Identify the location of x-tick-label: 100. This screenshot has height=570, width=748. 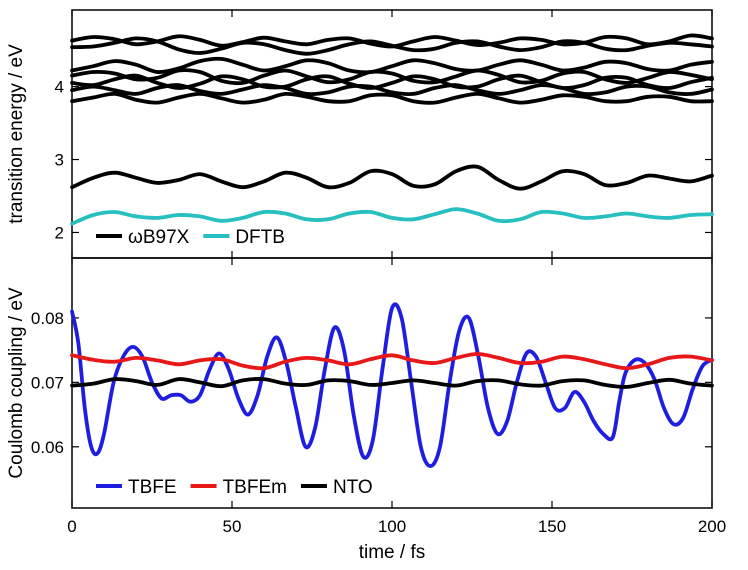
(392, 526).